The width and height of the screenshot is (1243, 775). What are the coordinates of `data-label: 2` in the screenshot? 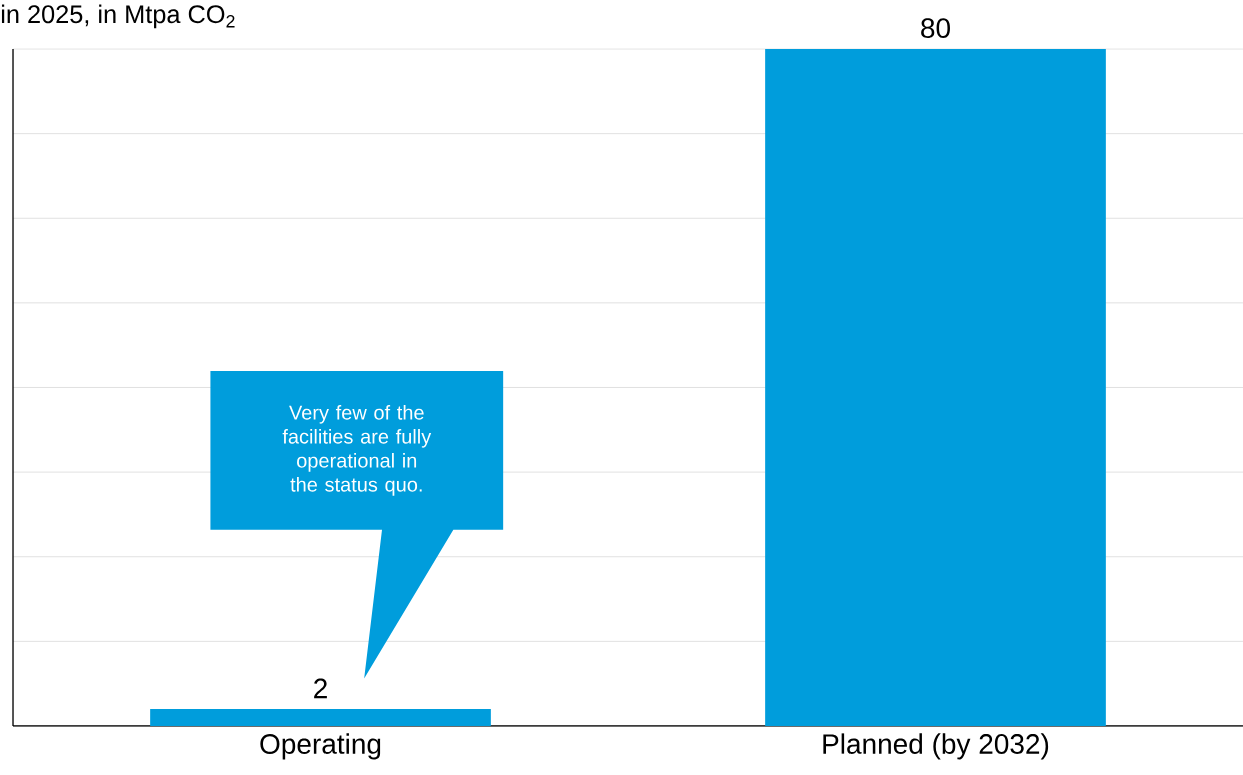 It's located at (320, 688).